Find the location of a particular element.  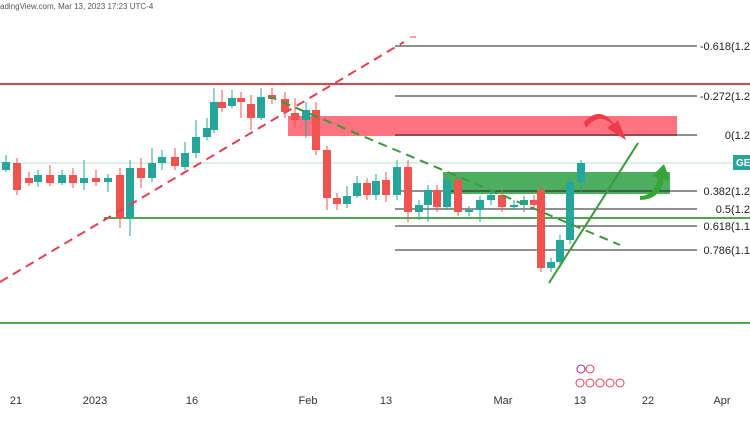

price-badge-label: GE is located at coordinates (743, 163).